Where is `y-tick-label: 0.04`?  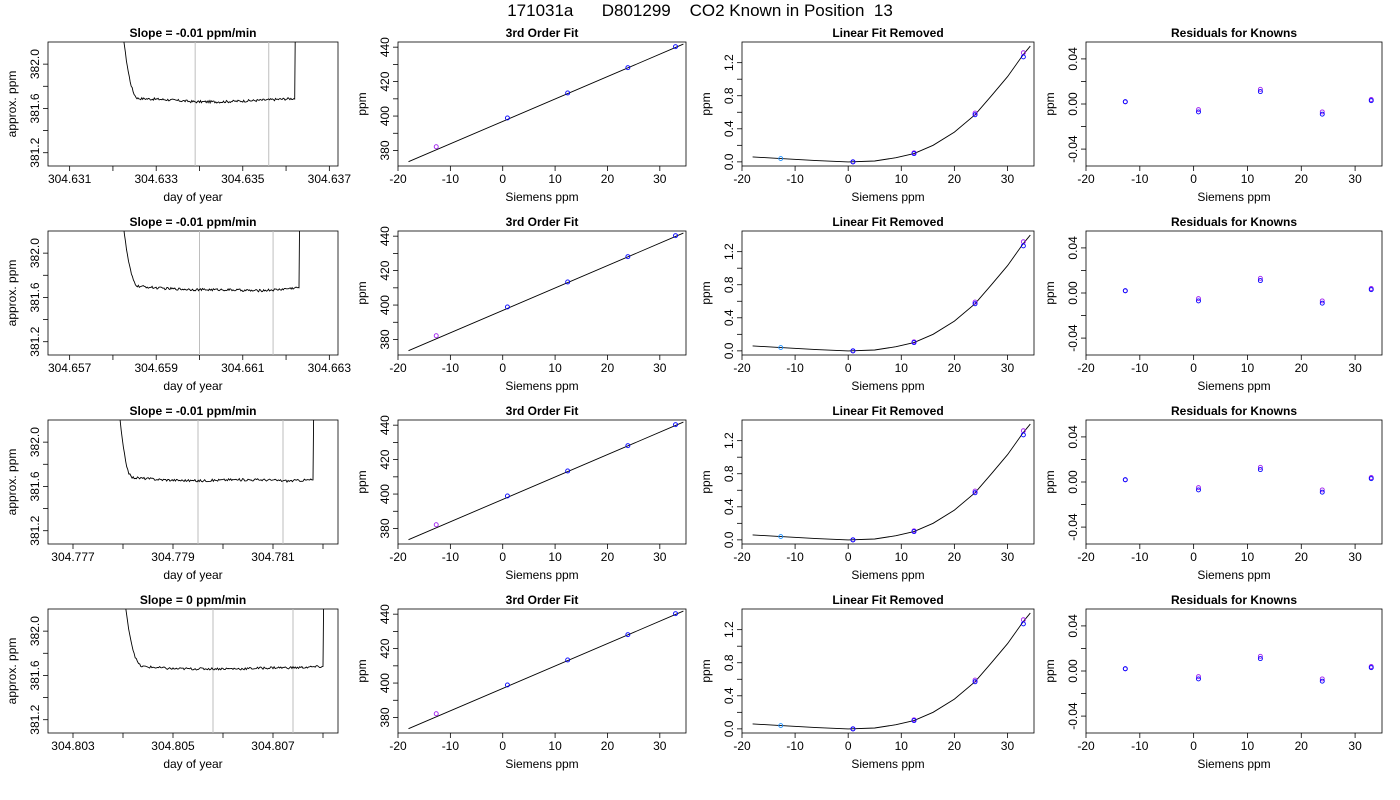 y-tick-label: 0.04 is located at coordinates (1073, 626).